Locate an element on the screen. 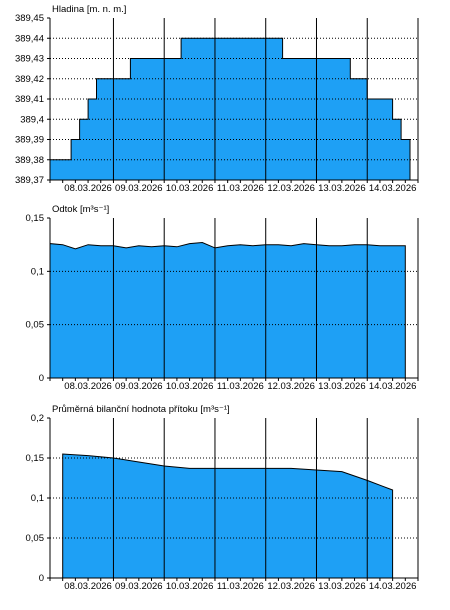 This screenshot has height=610, width=450. y-tick-label: 389,37 is located at coordinates (29, 180).